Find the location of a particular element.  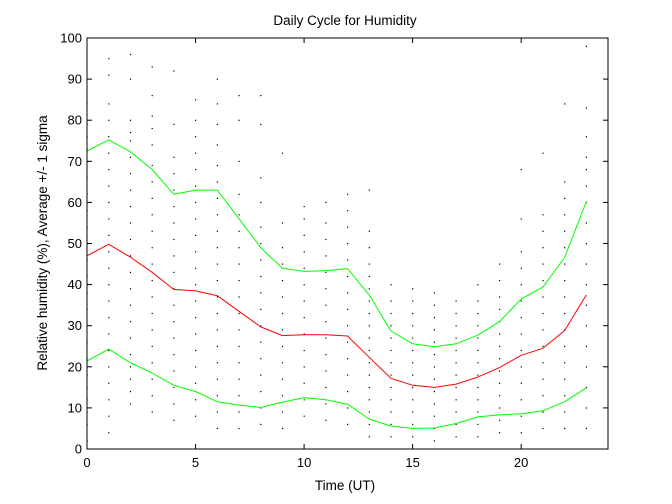

y-tick-labels: 0 10 20 30 40 50 60 70 80 90 100 is located at coordinates (71, 244).